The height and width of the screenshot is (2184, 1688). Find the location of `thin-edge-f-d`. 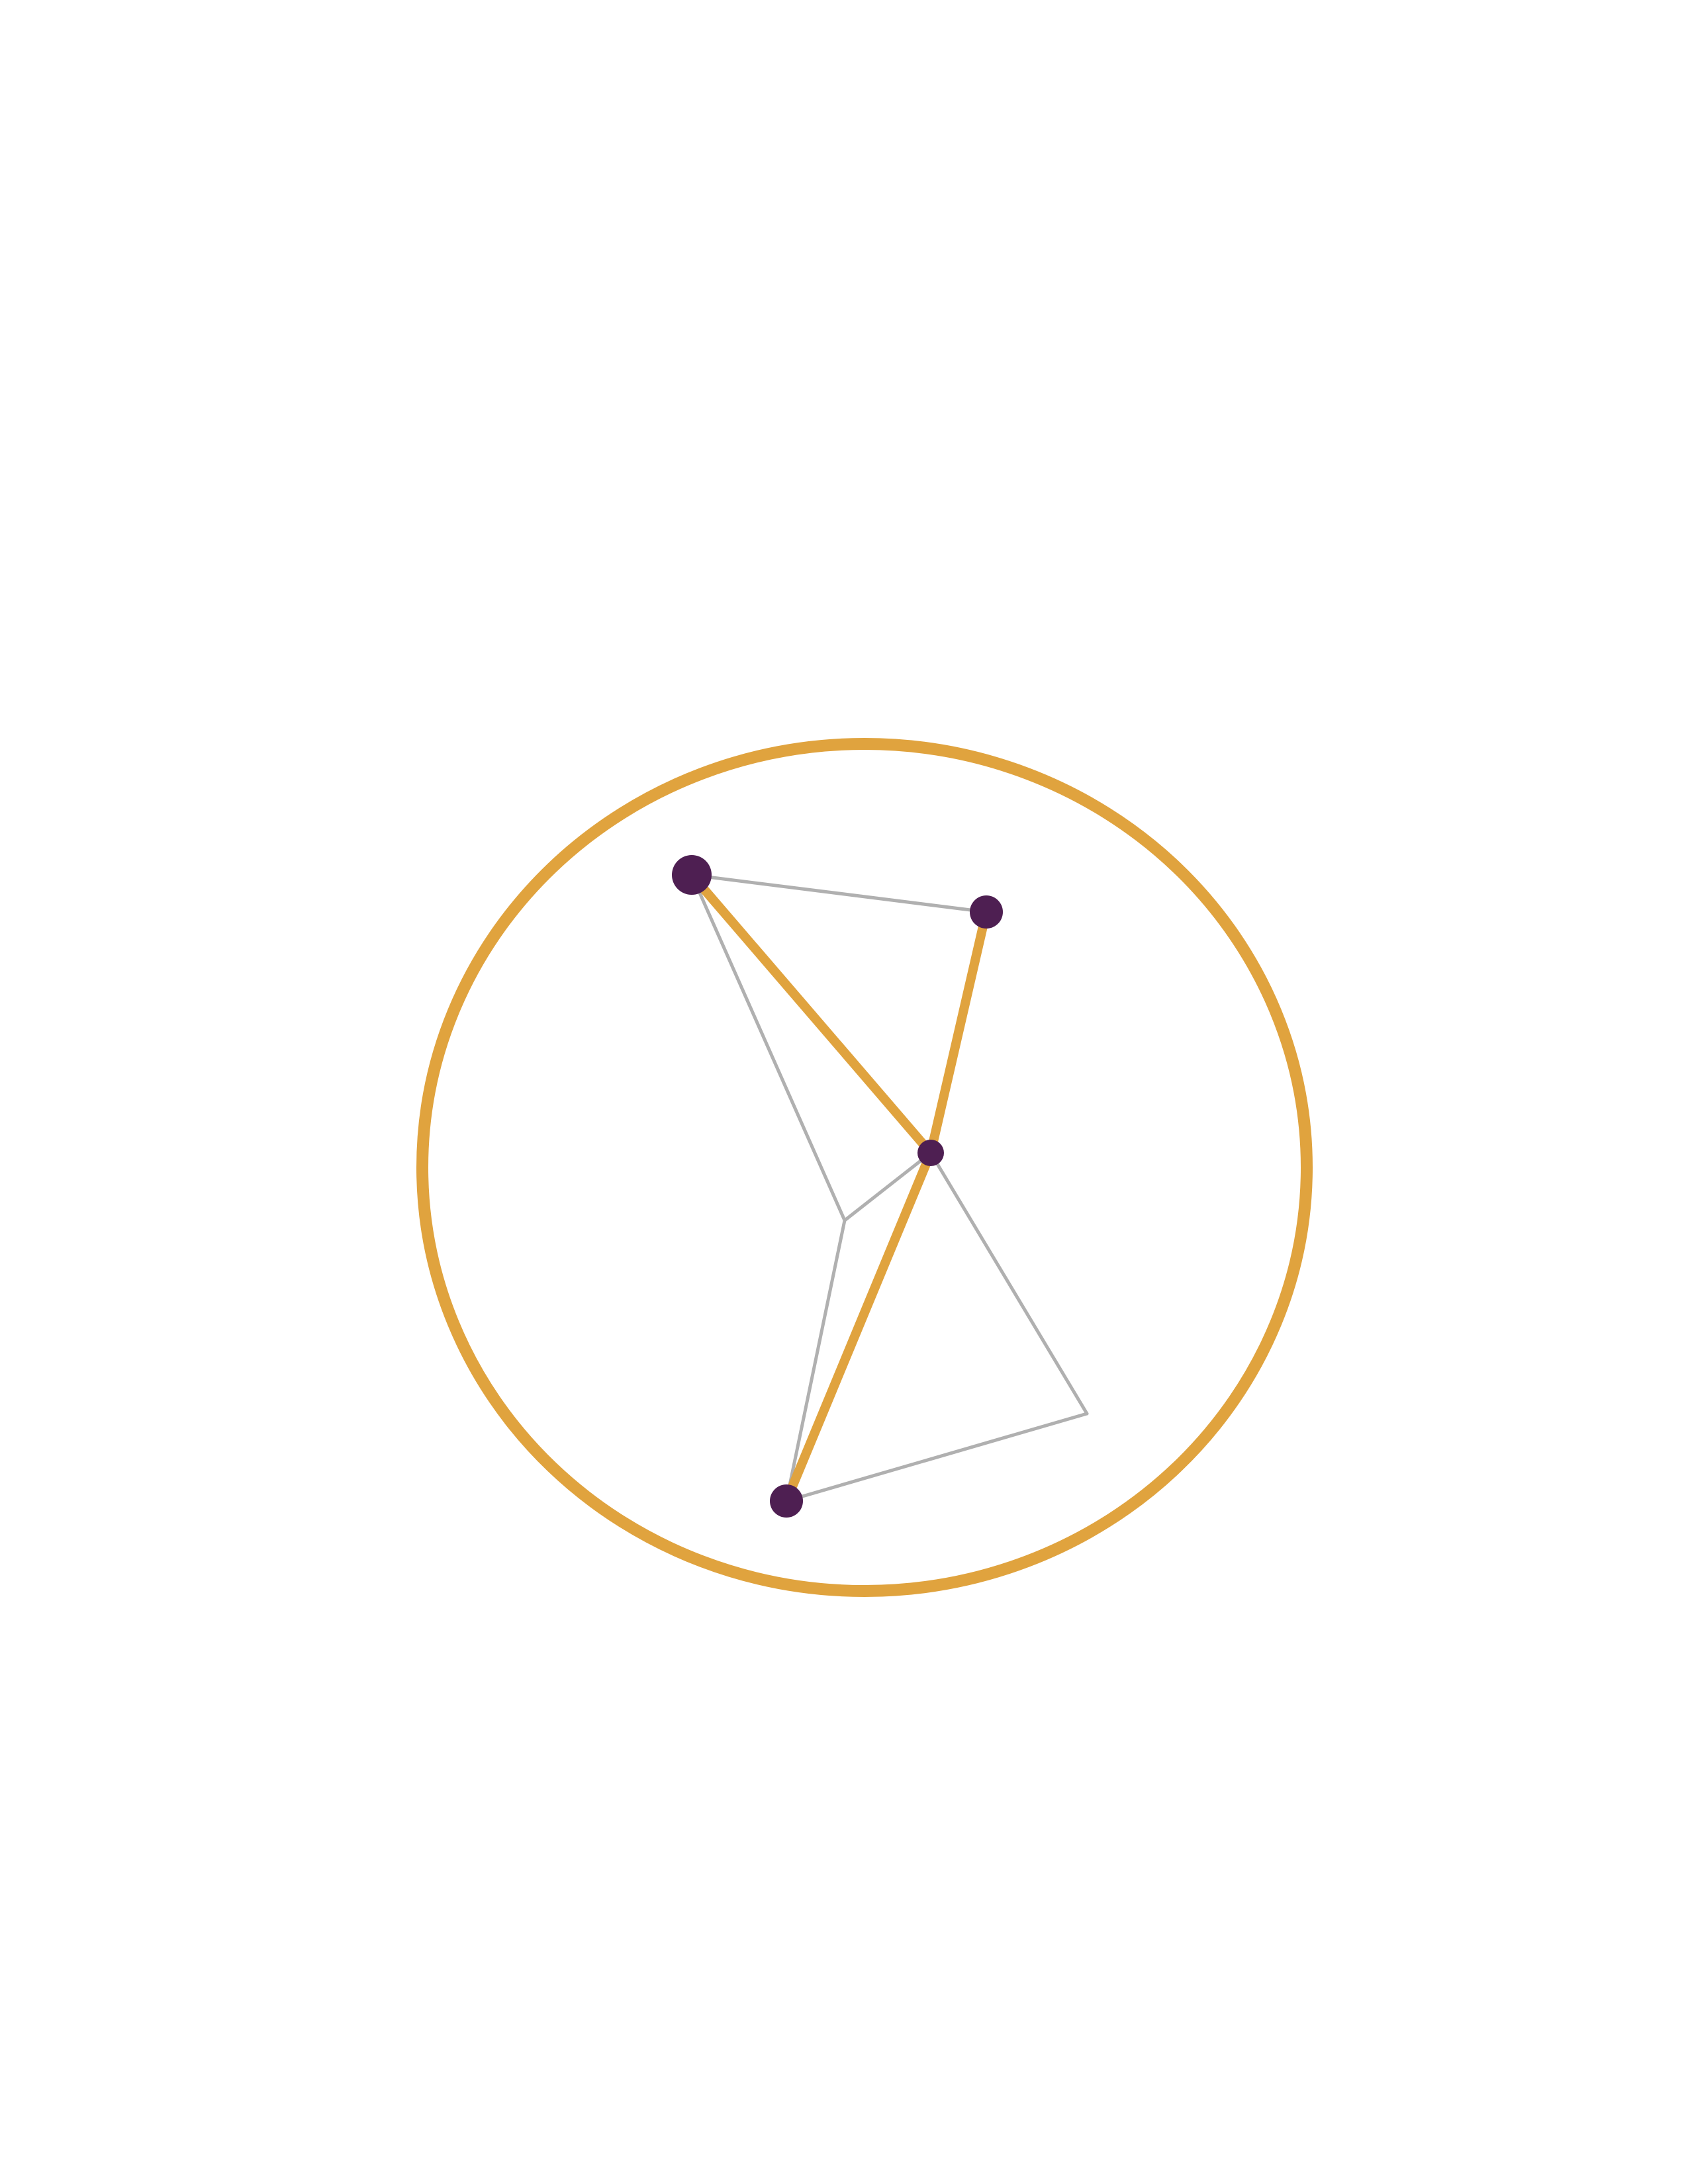

thin-edge-f-d is located at coordinates (936, 1457).